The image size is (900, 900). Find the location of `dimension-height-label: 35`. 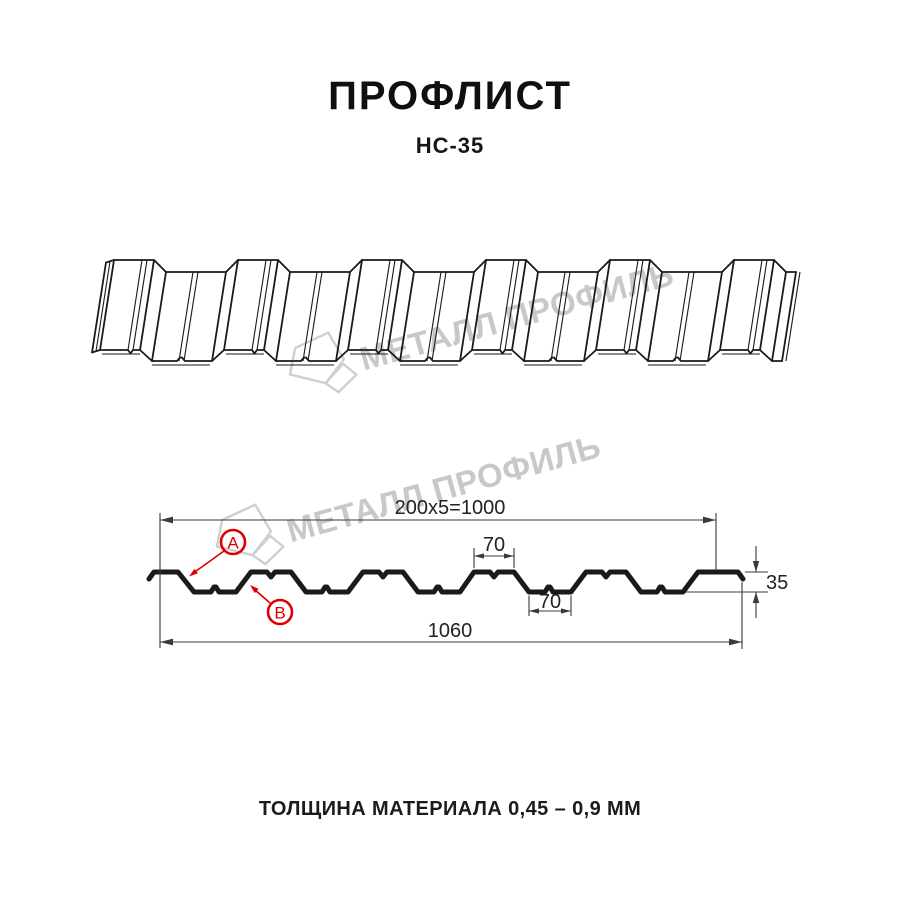

dimension-height-label: 35 is located at coordinates (777, 583).